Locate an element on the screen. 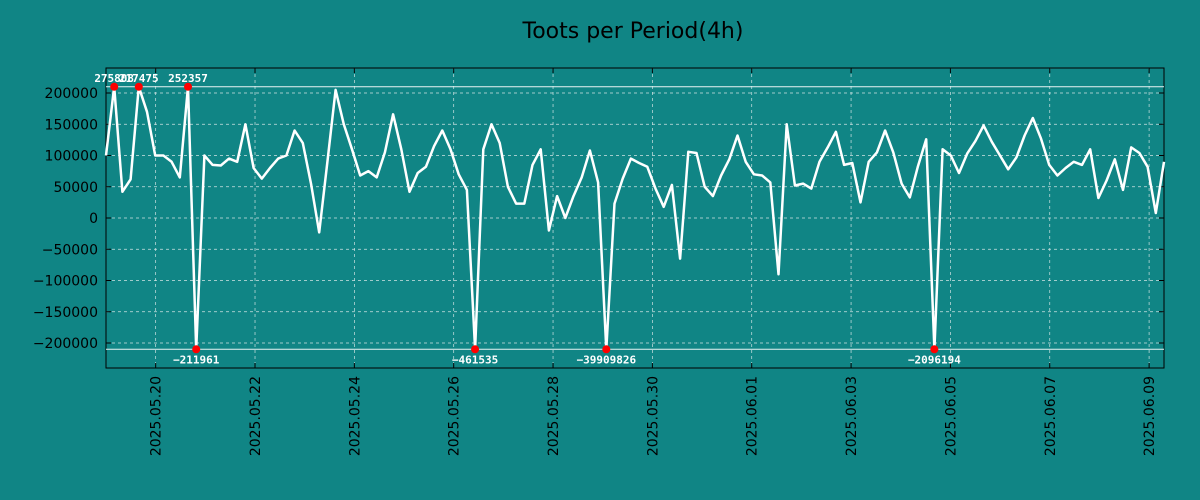 This screenshot has width=1200, height=500. y-tick-label: 50000 is located at coordinates (75, 188).